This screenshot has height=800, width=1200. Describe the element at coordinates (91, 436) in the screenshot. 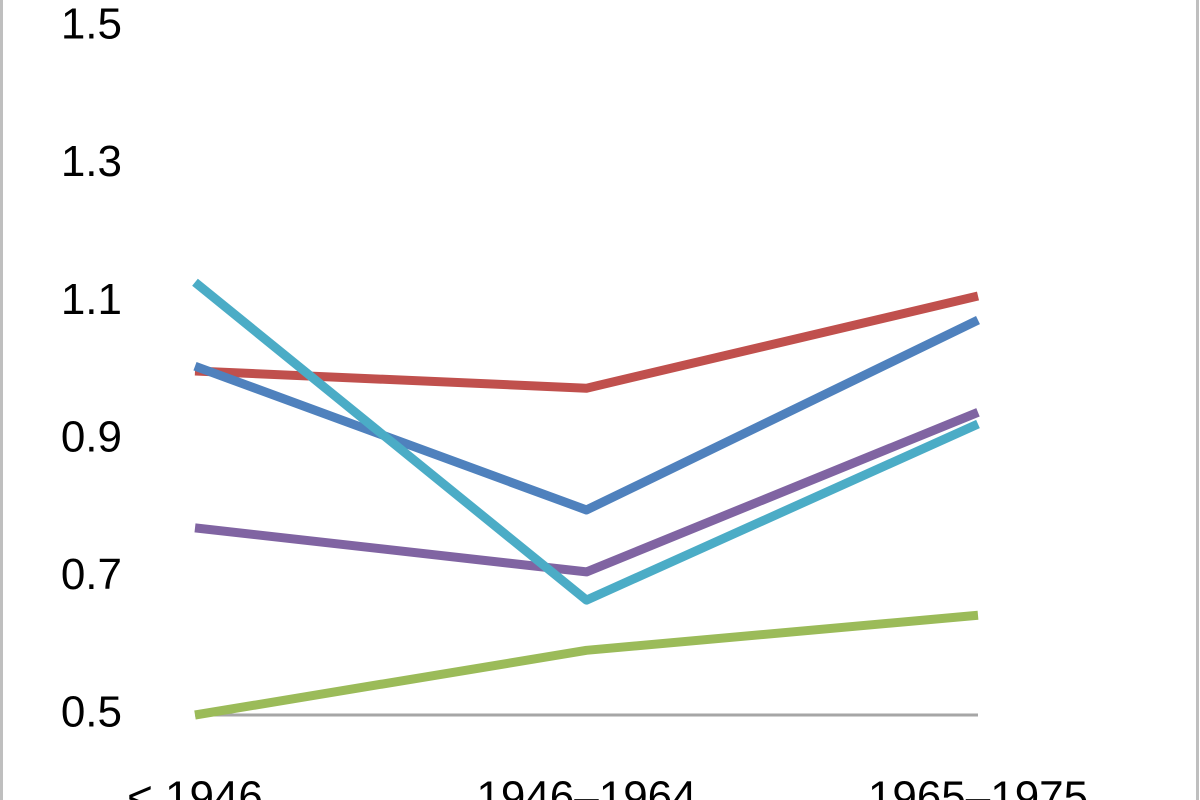

I see `y-tick-label: 0.9` at that location.